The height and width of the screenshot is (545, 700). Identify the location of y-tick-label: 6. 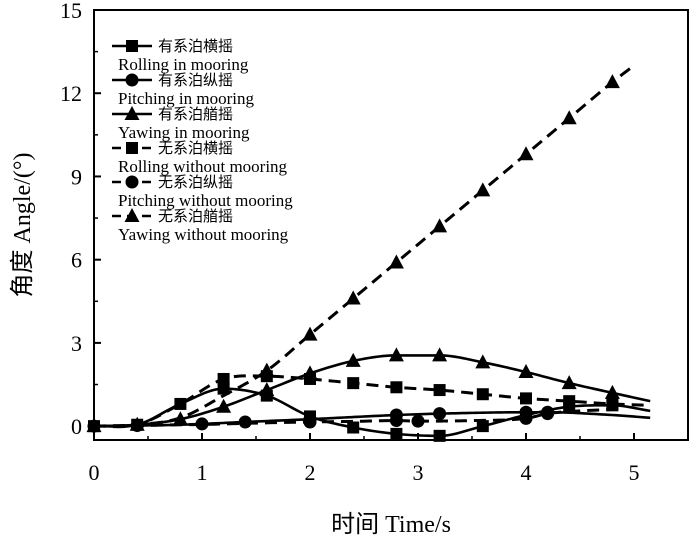
(76, 260).